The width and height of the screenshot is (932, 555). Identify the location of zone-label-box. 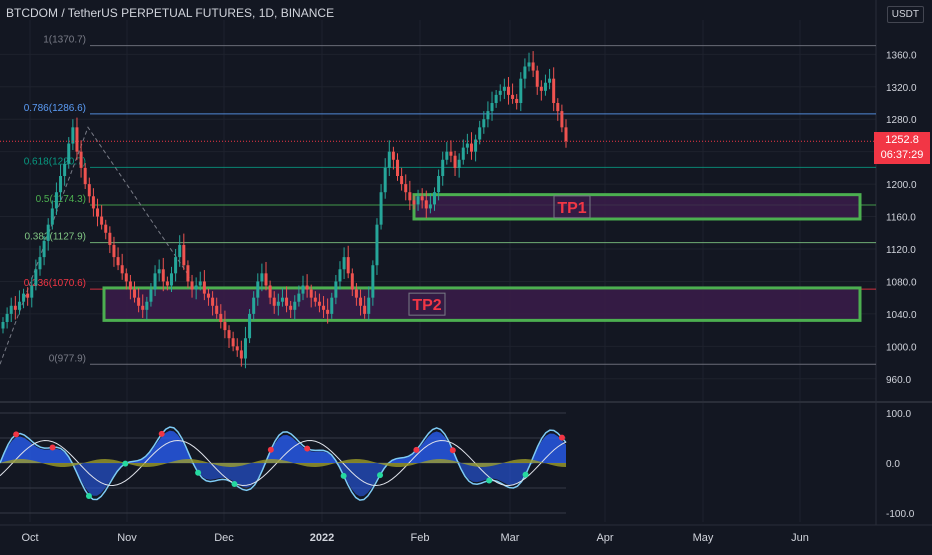
(427, 304).